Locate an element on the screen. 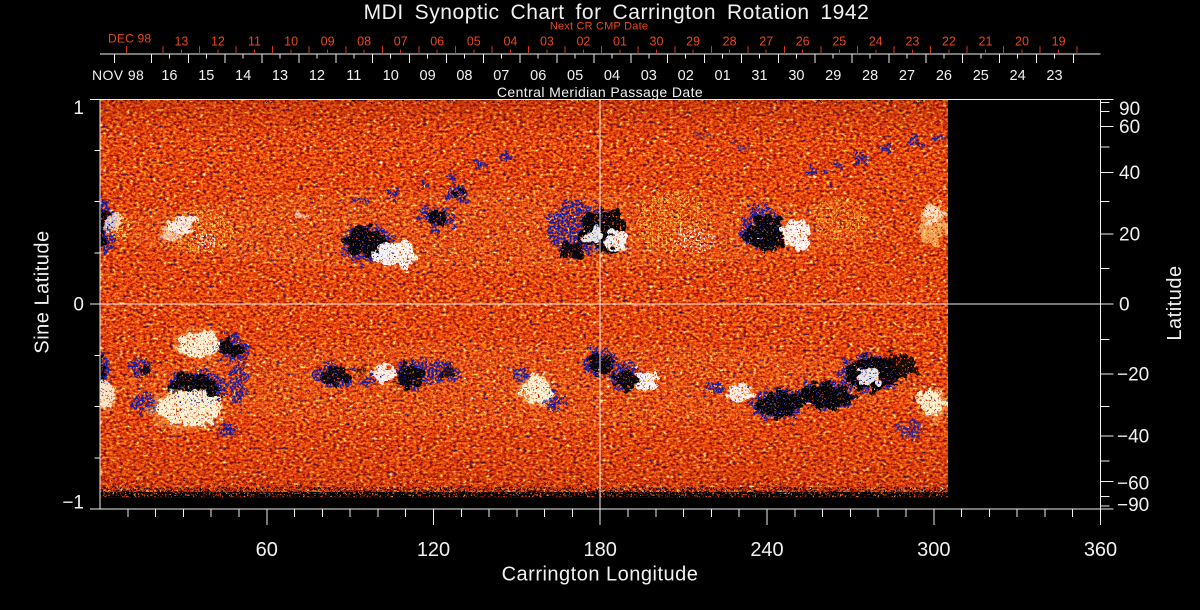 The width and height of the screenshot is (1200, 610). svg-text: Next CR CMP Date is located at coordinates (599, 27).